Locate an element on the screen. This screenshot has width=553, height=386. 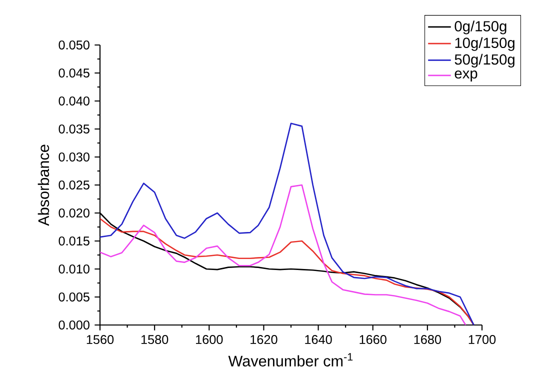
x-tick-label: 1660 is located at coordinates (373, 339).